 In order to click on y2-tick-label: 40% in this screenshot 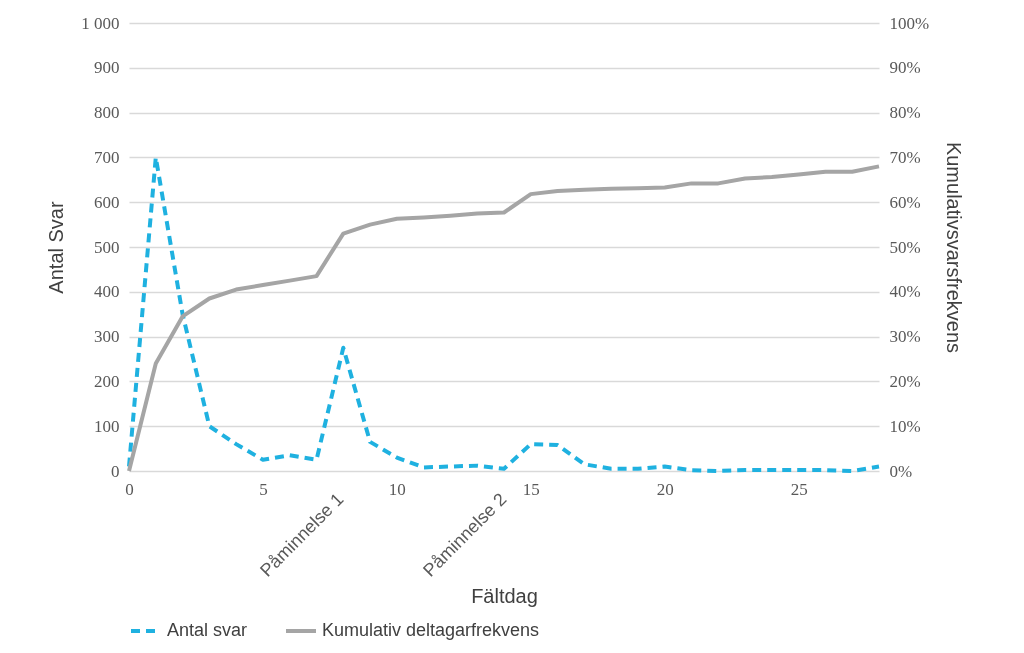, I will do `click(905, 292)`.